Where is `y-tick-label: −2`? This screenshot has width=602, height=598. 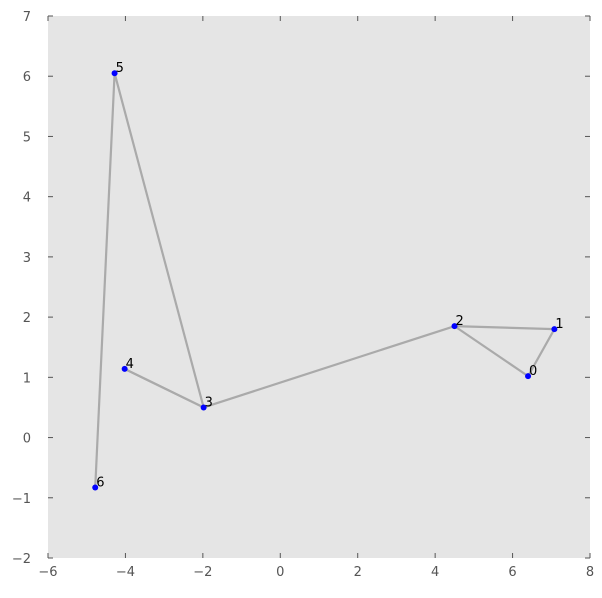 y-tick-label: −2 is located at coordinates (21, 559).